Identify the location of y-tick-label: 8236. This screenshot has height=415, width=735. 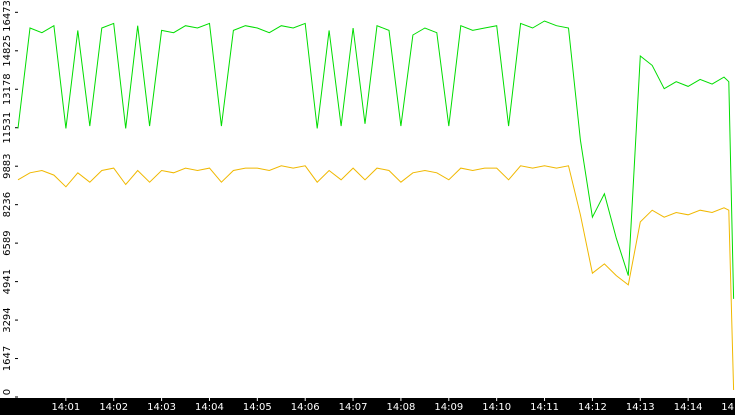
(7, 204).